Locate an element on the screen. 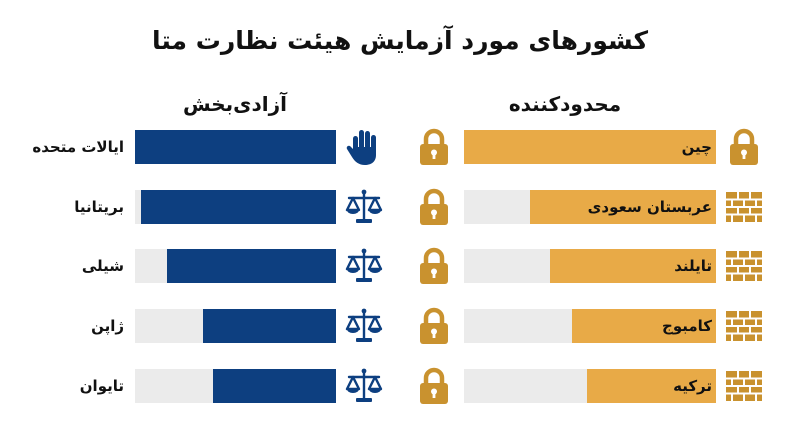 This screenshot has width=800, height=447. country-label: ایالات متحده is located at coordinates (78, 147).